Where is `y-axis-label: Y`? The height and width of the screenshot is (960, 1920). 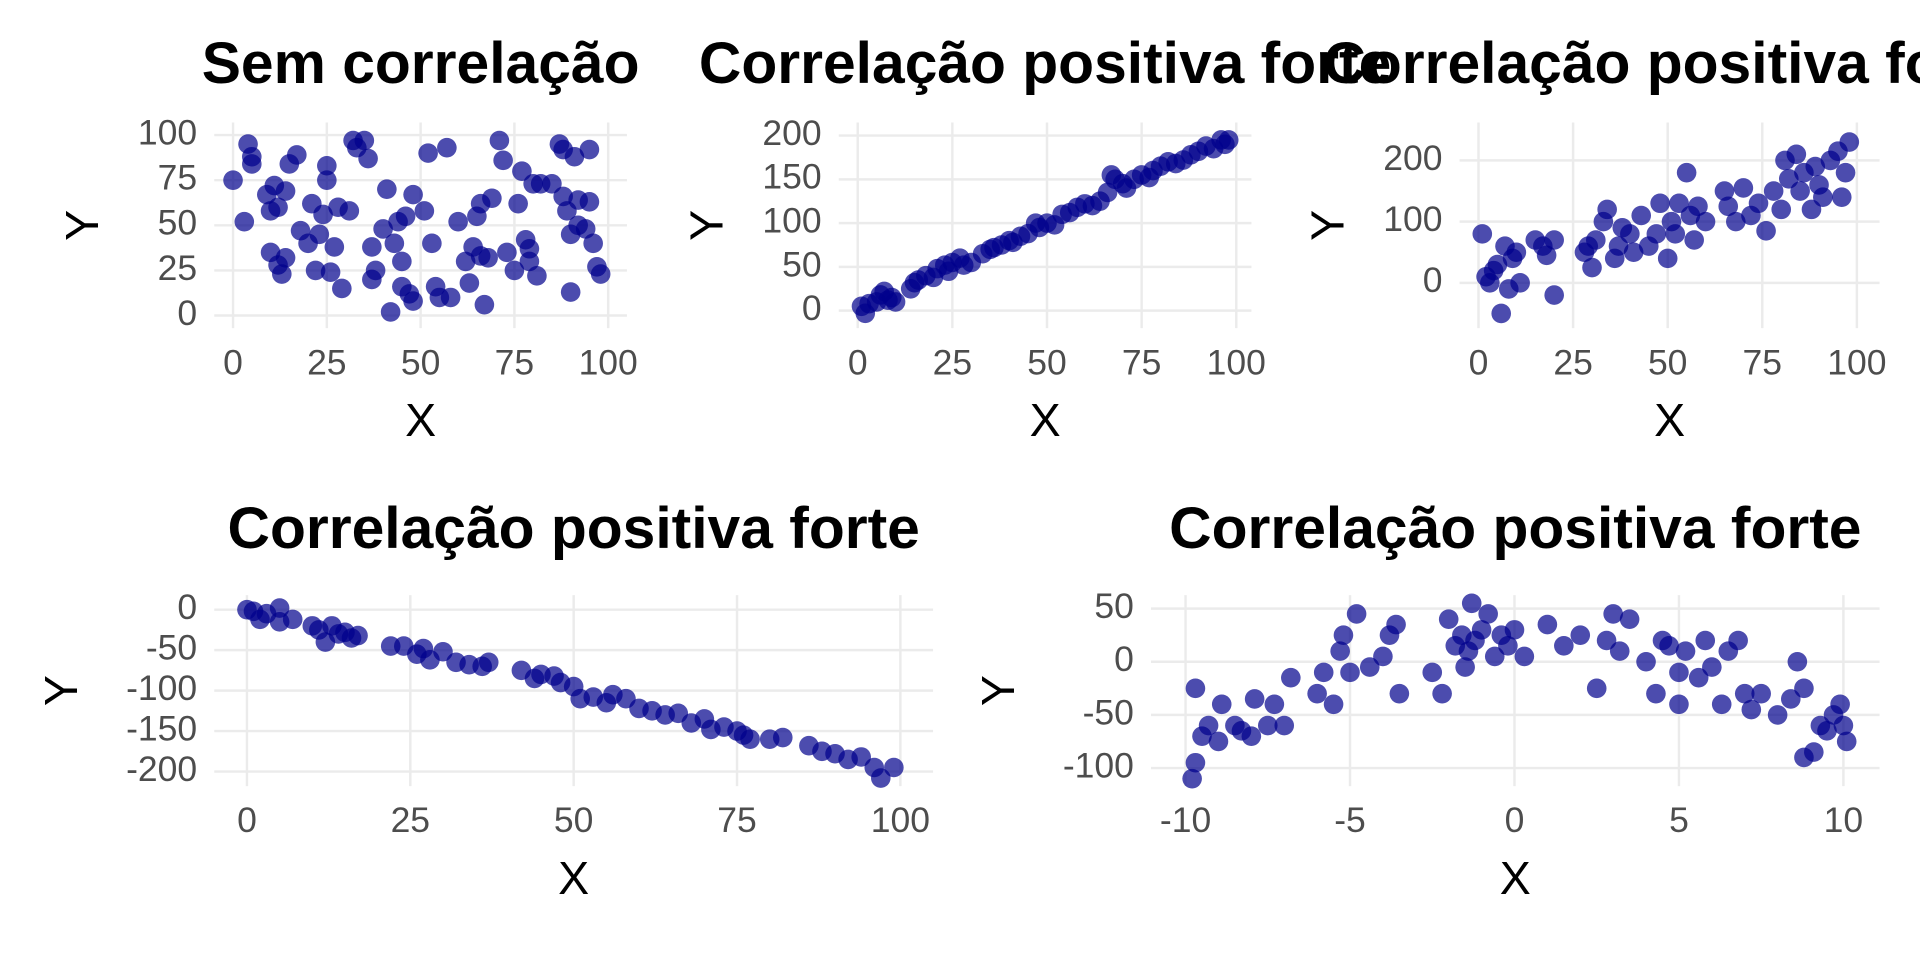 y-axis-label: Y is located at coordinates (998, 690).